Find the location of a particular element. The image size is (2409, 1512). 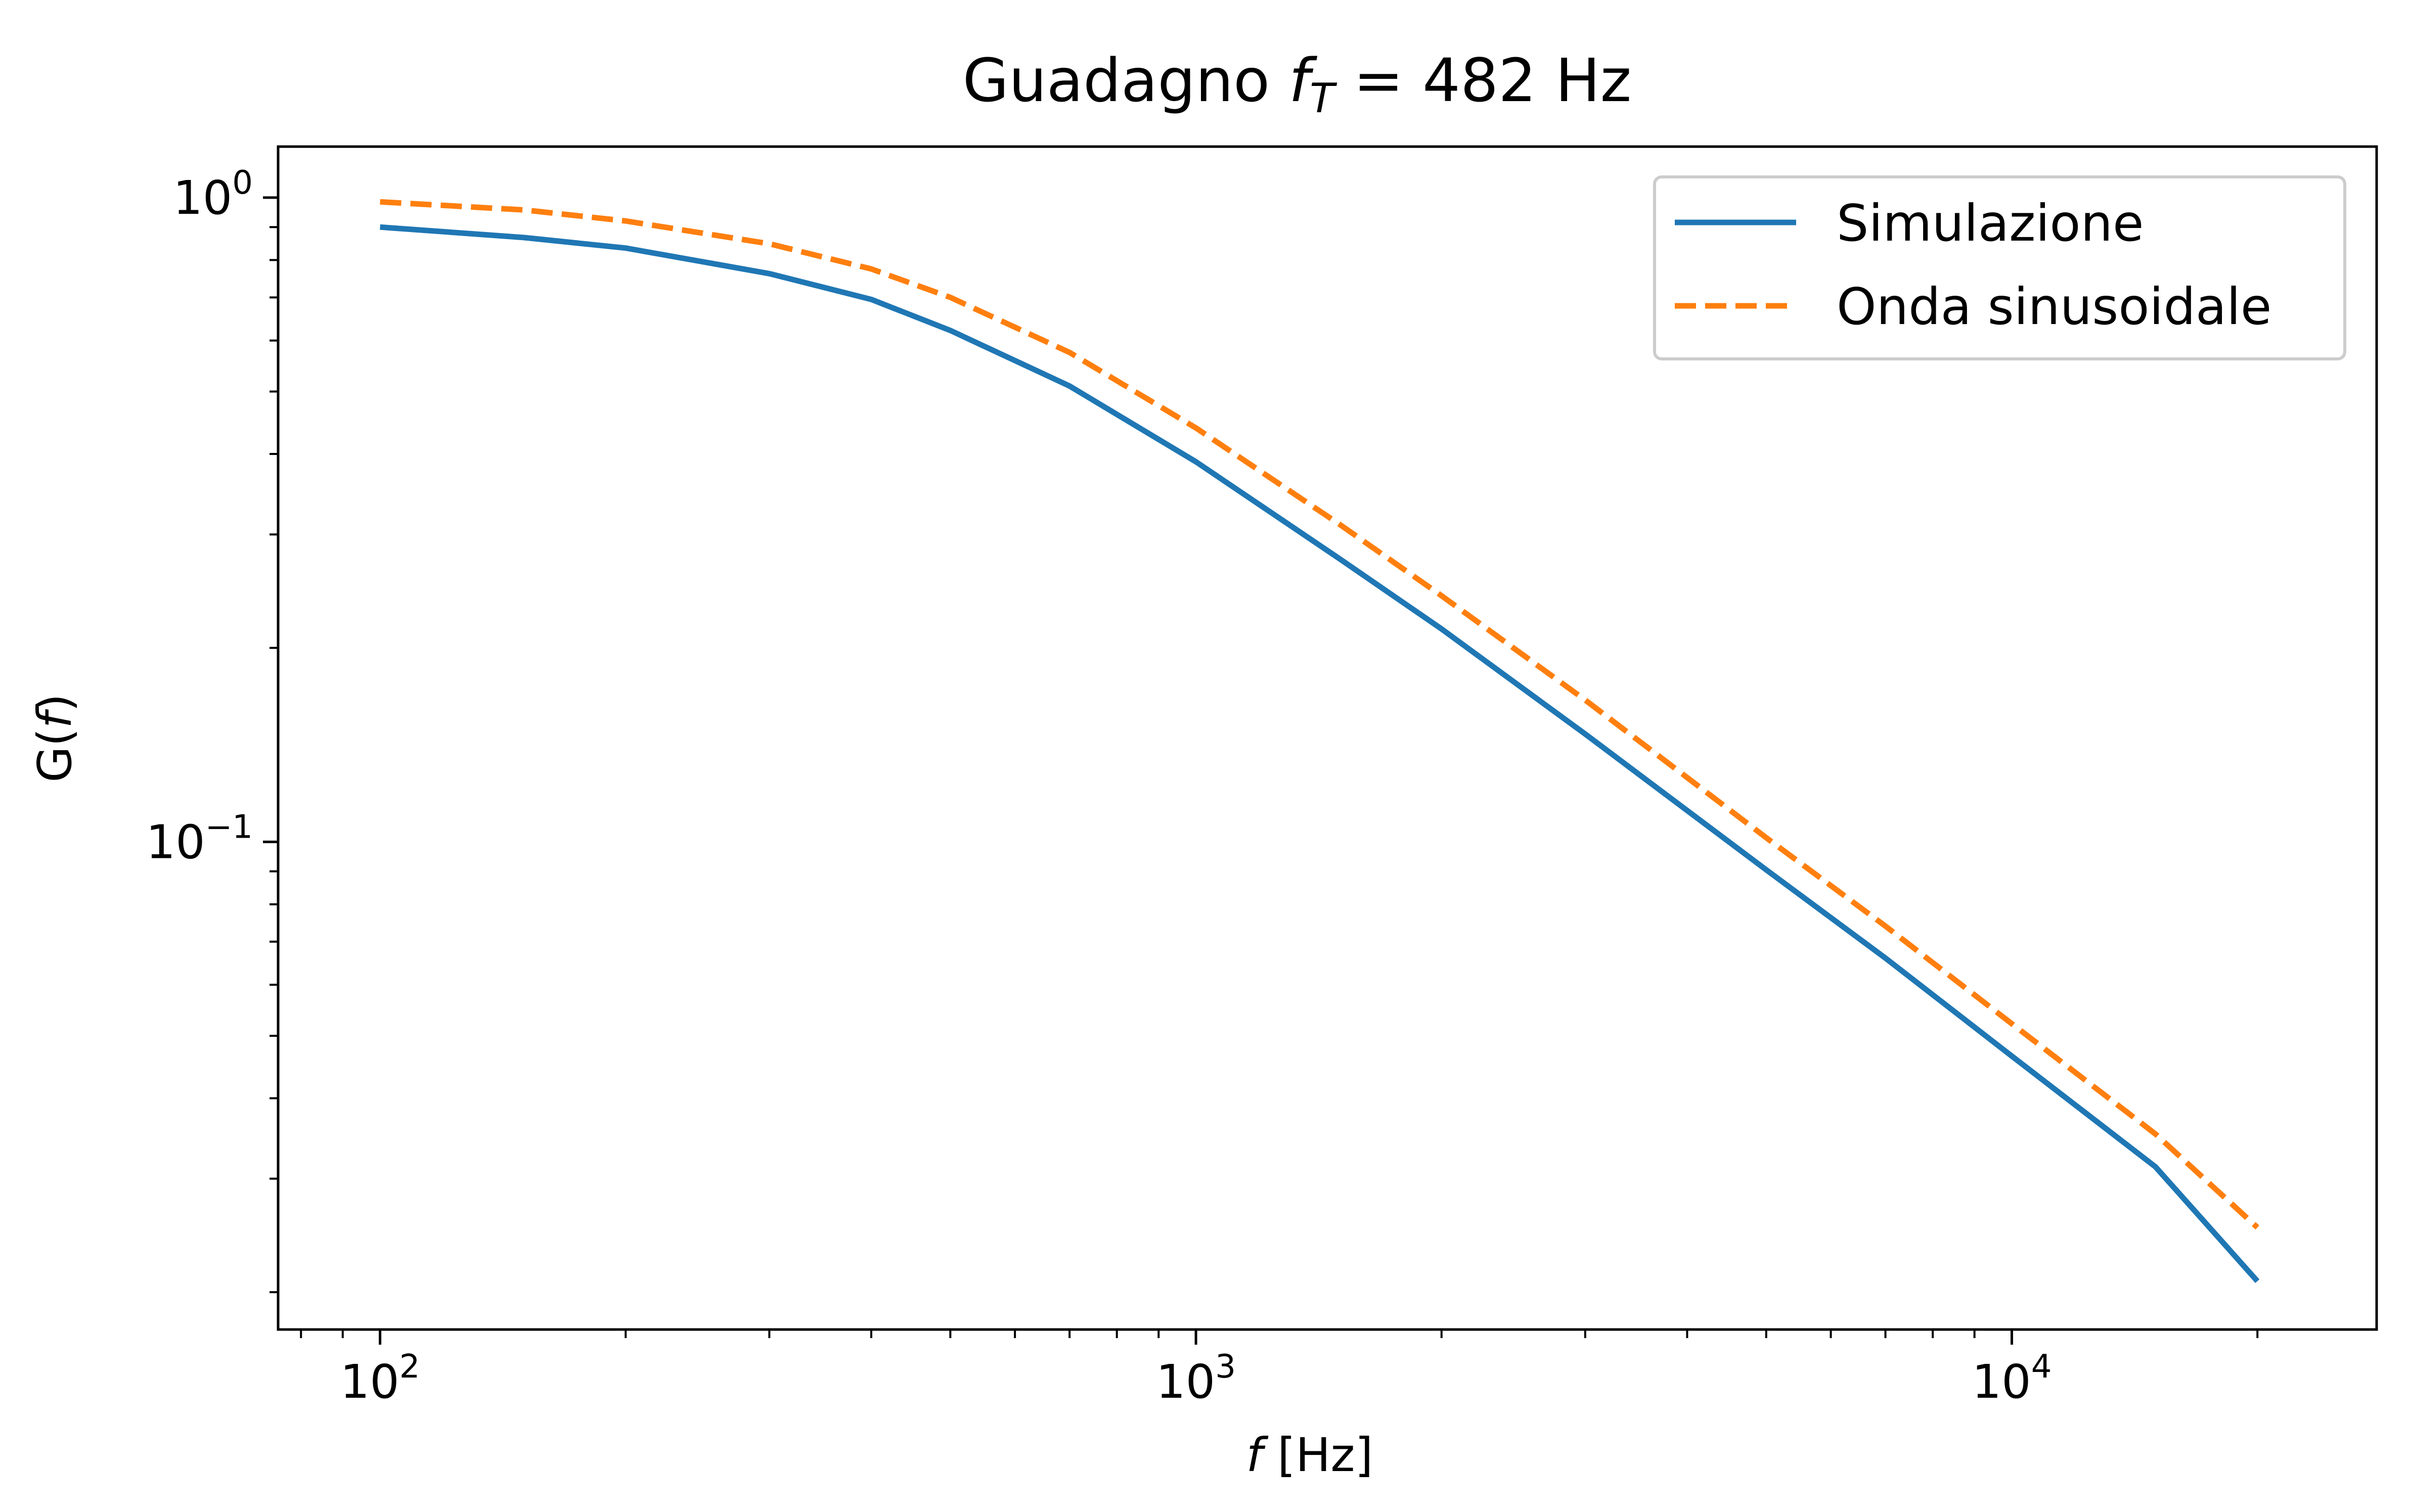

x-axis: 10² 10³ 10⁴ is located at coordinates (1279, 1370).